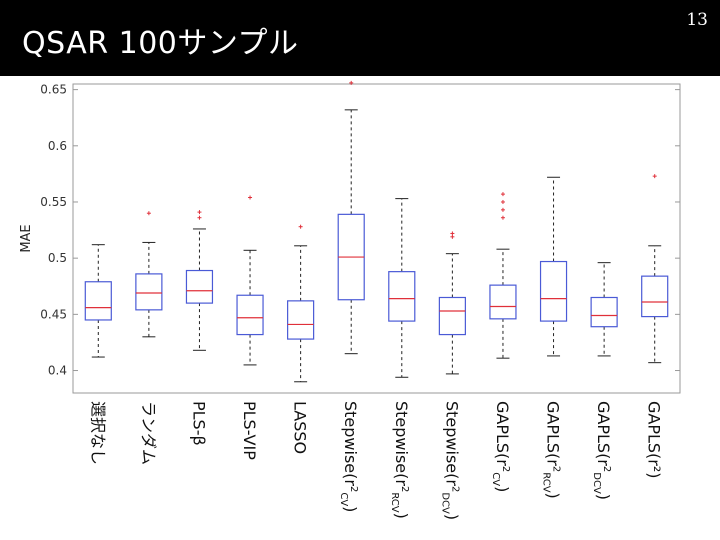  I want to click on x-category-label: 選択なし, so click(97, 433).